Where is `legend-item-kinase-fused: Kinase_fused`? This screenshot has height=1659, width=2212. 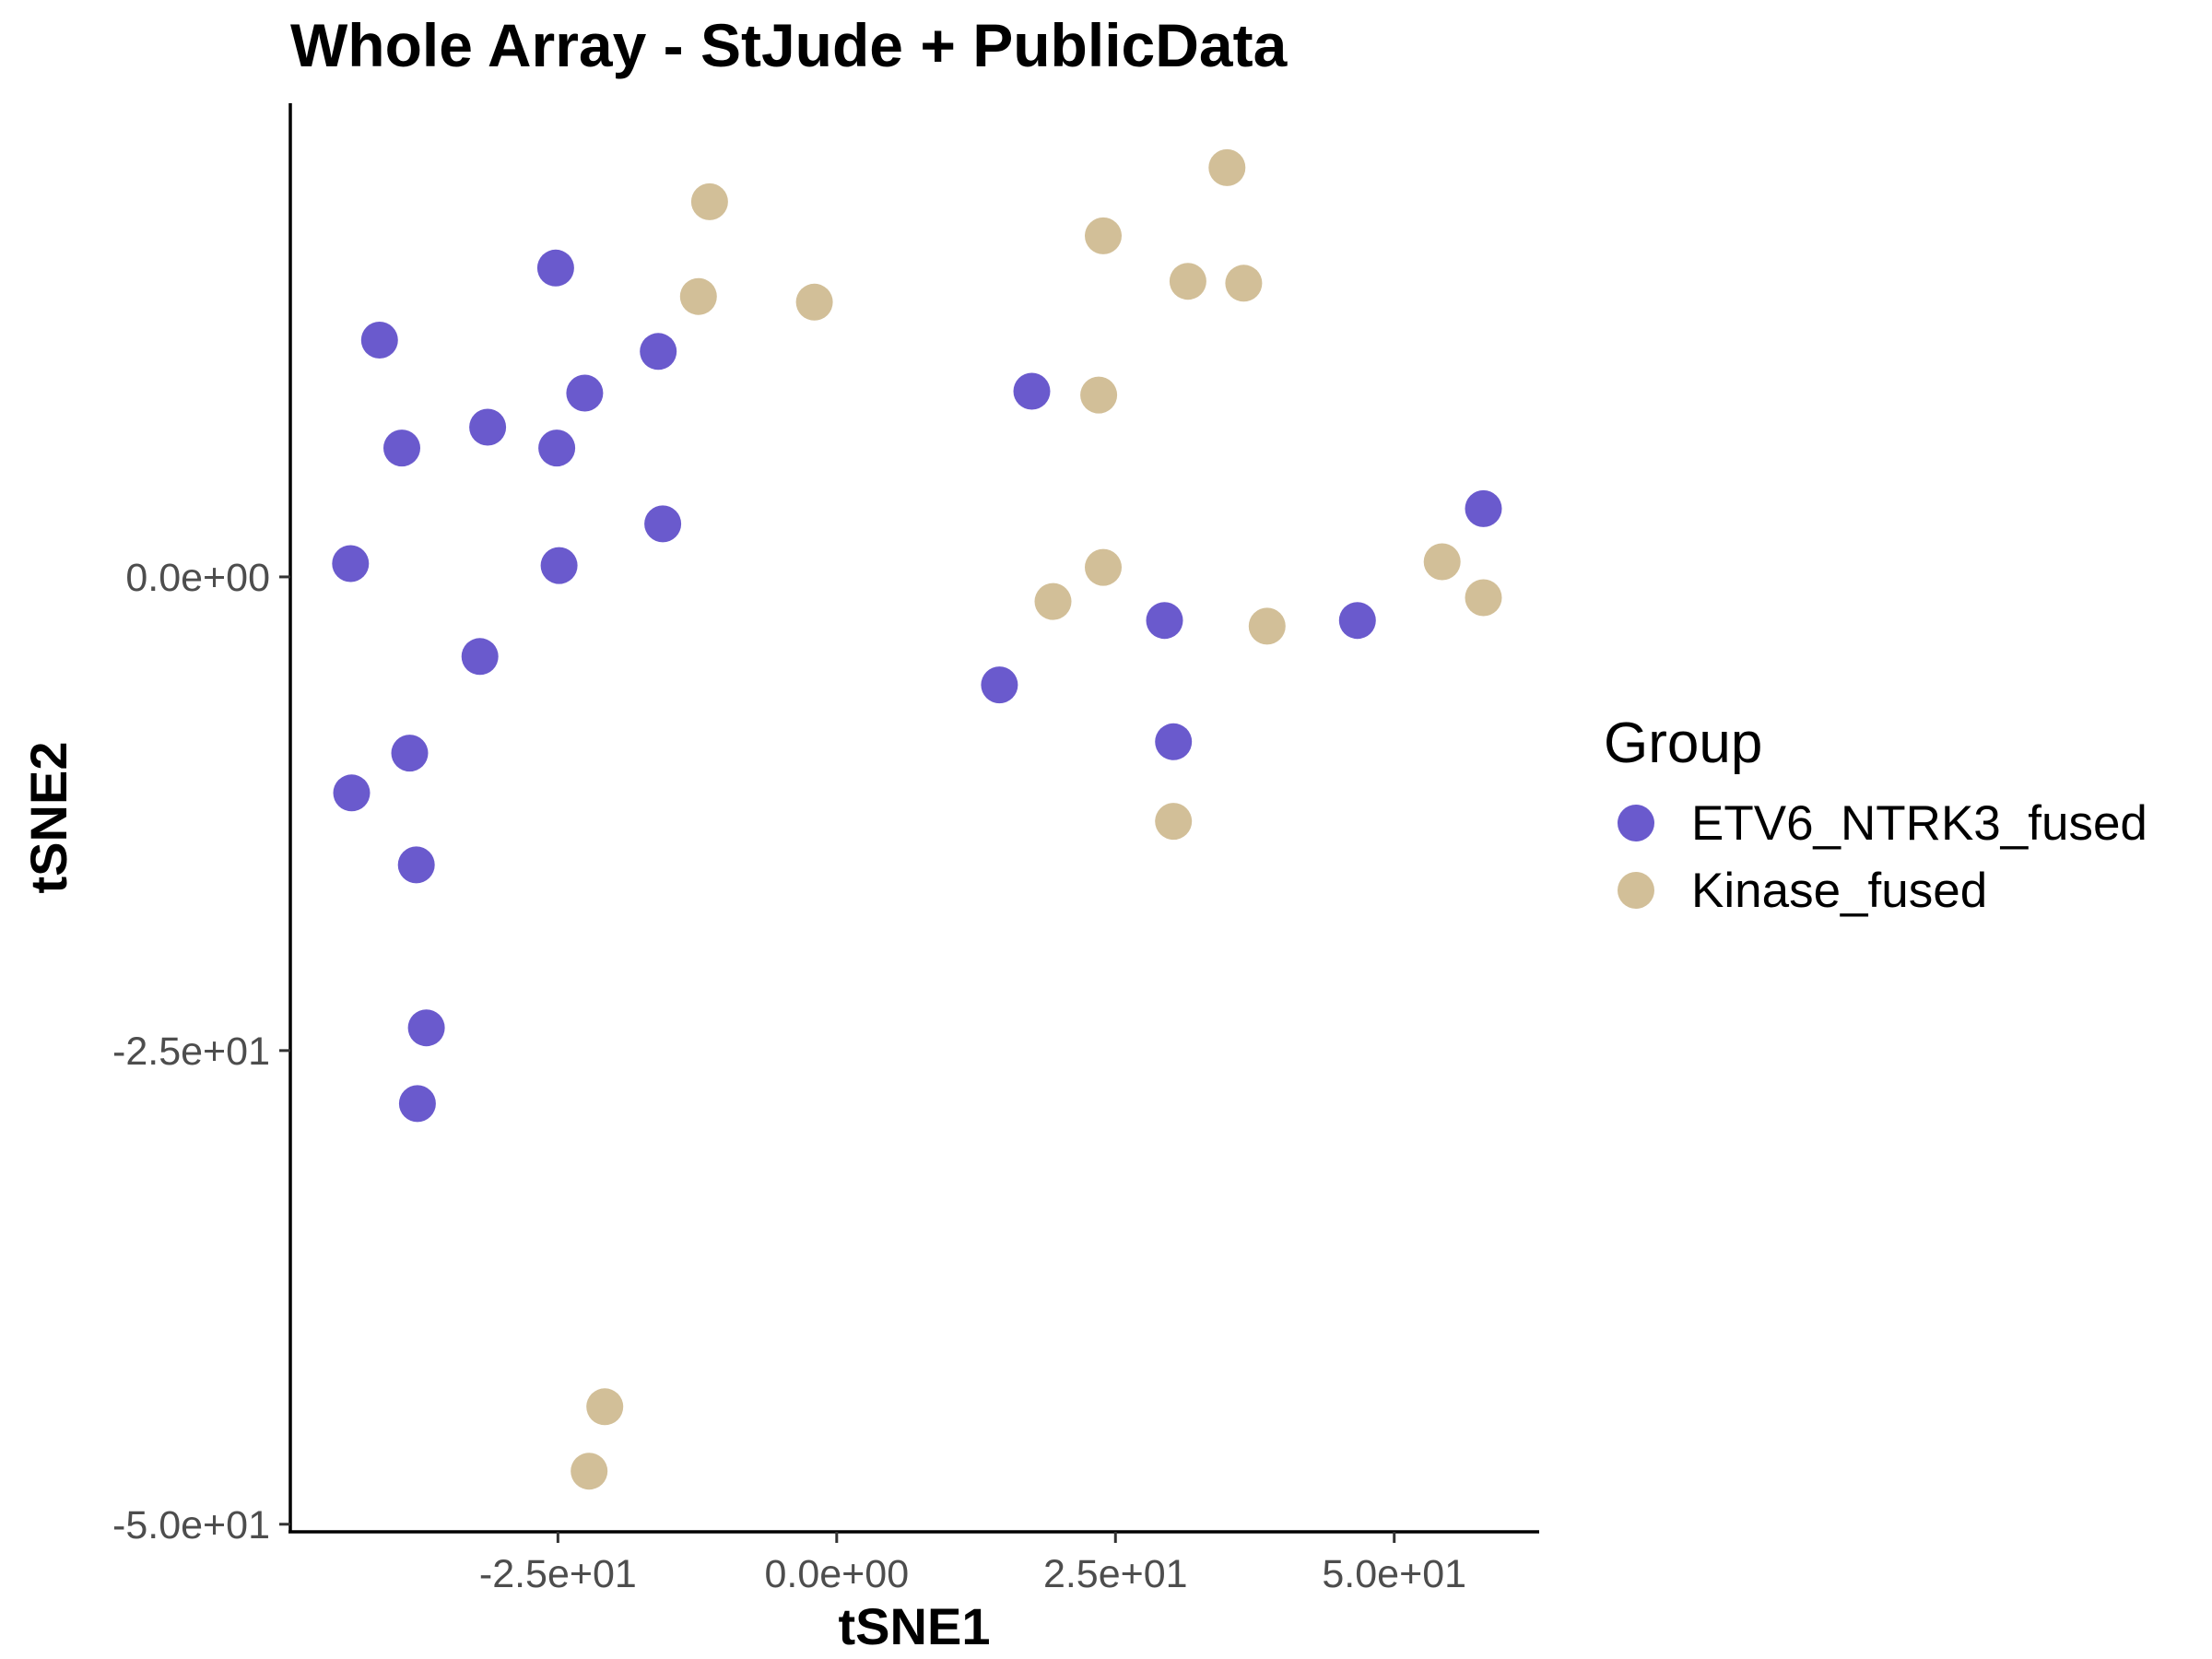 legend-item-kinase-fused: Kinase_fused is located at coordinates (1802, 891).